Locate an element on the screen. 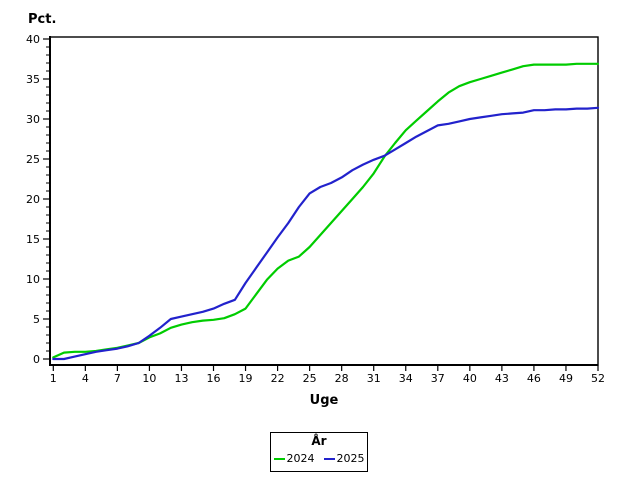  x-tick-label: 46 is located at coordinates (534, 378).